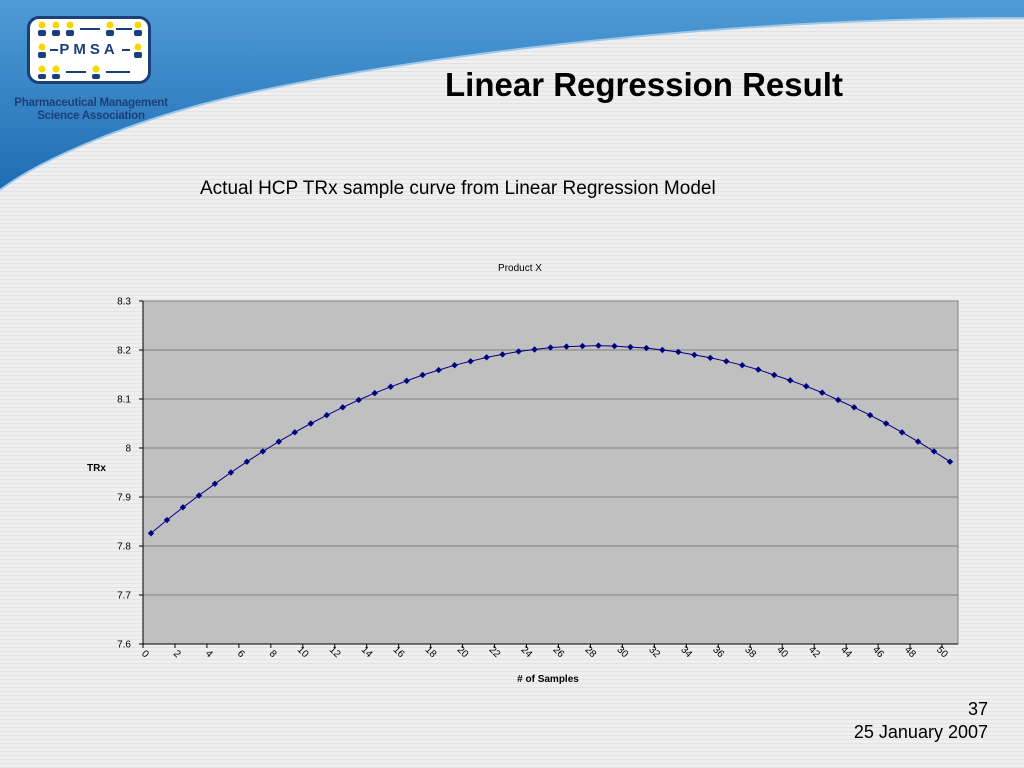  I want to click on y-tick-label: 7.7, so click(124, 596).